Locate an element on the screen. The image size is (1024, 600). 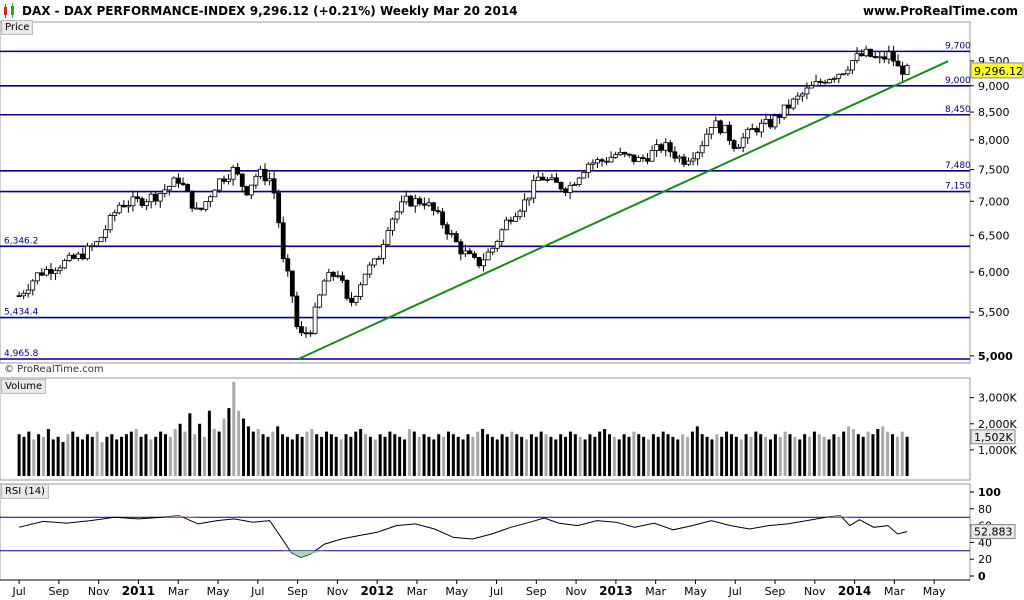
level-label: 9,000 is located at coordinates (958, 81).